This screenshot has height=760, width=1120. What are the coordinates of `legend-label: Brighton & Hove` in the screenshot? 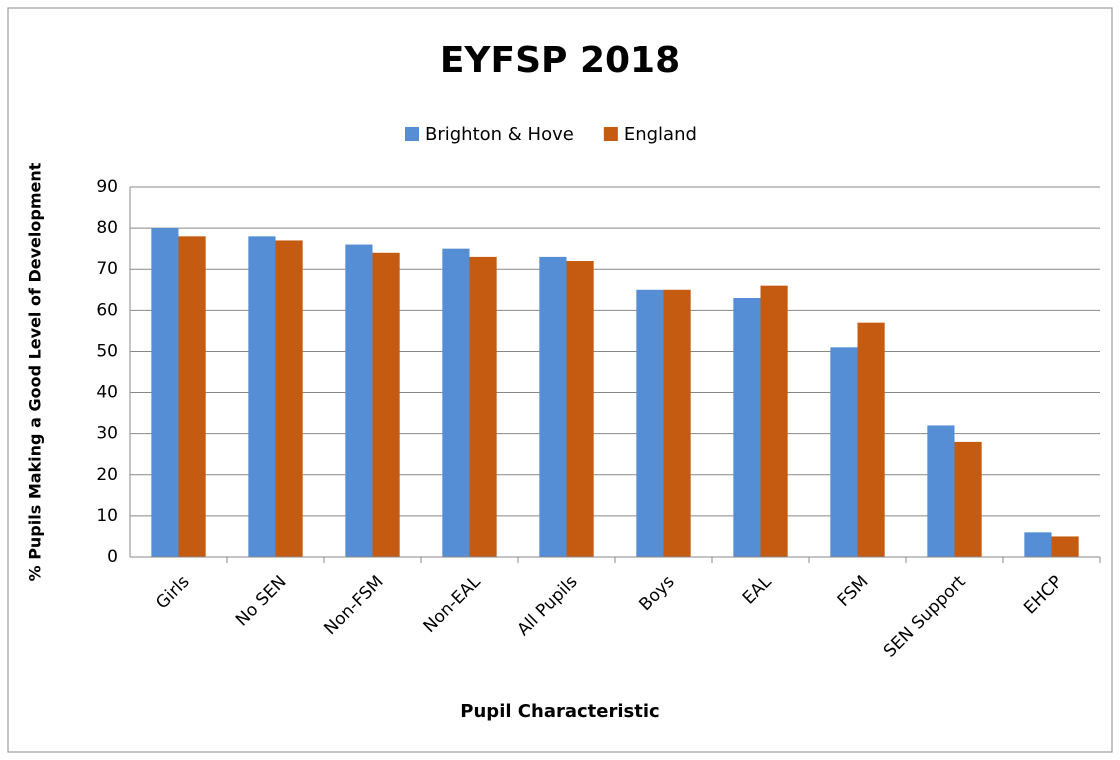 It's located at (499, 134).